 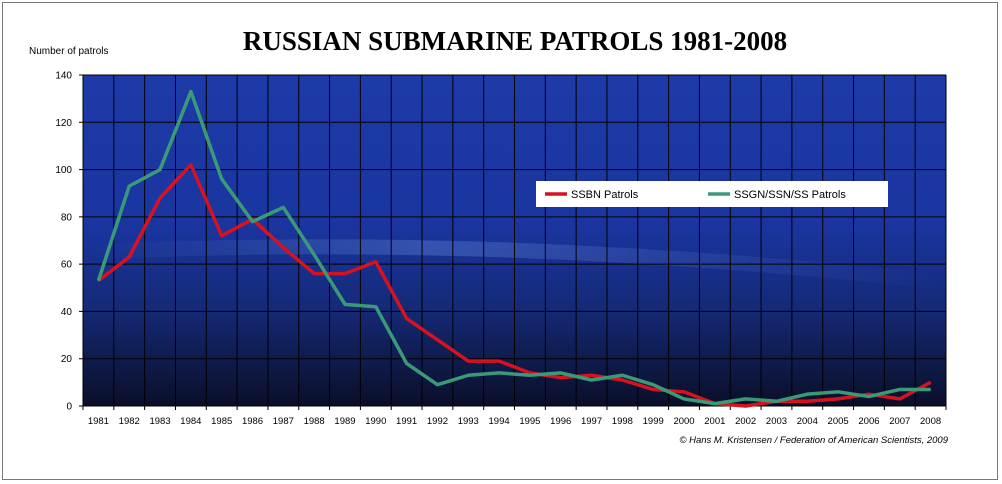 What do you see at coordinates (283, 421) in the screenshot?
I see `x-tick-label: 1987` at bounding box center [283, 421].